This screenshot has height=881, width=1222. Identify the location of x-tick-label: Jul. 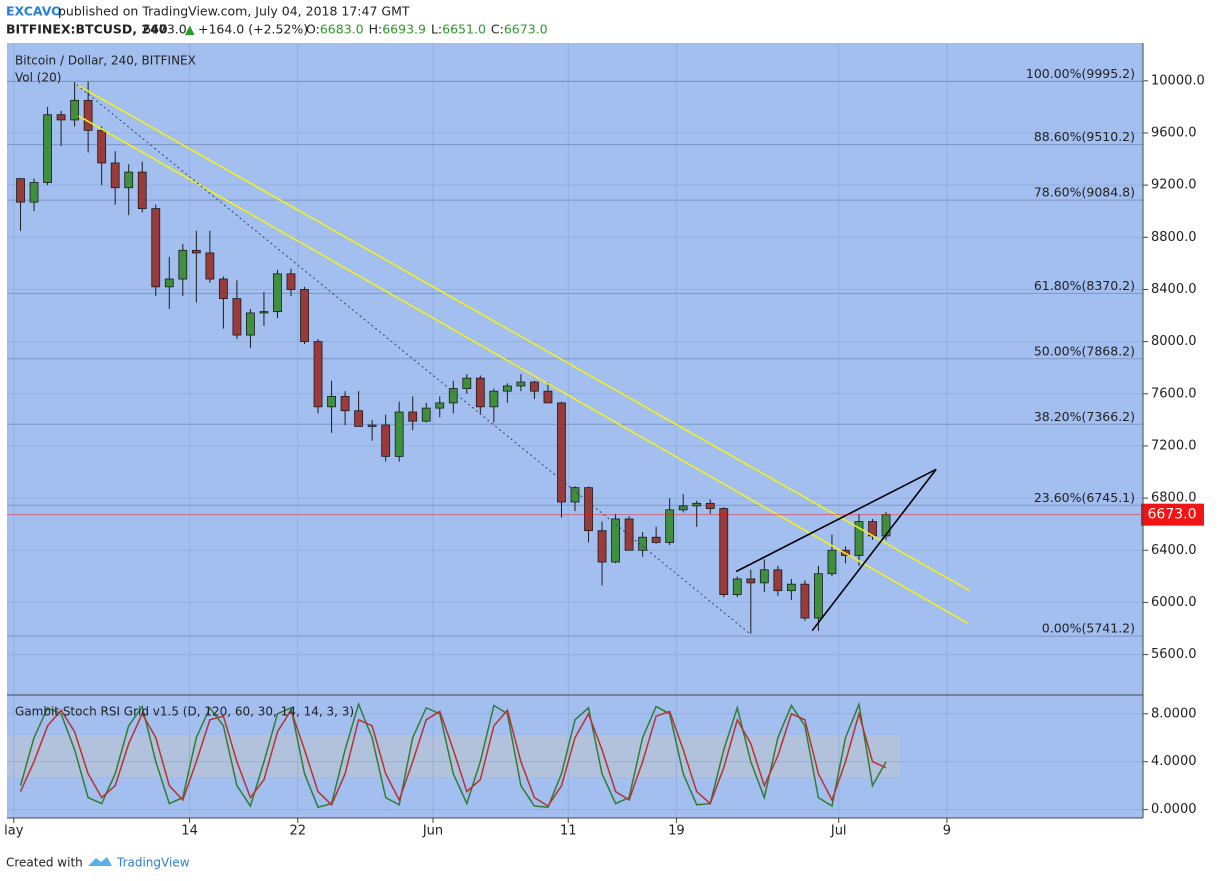
(838, 831).